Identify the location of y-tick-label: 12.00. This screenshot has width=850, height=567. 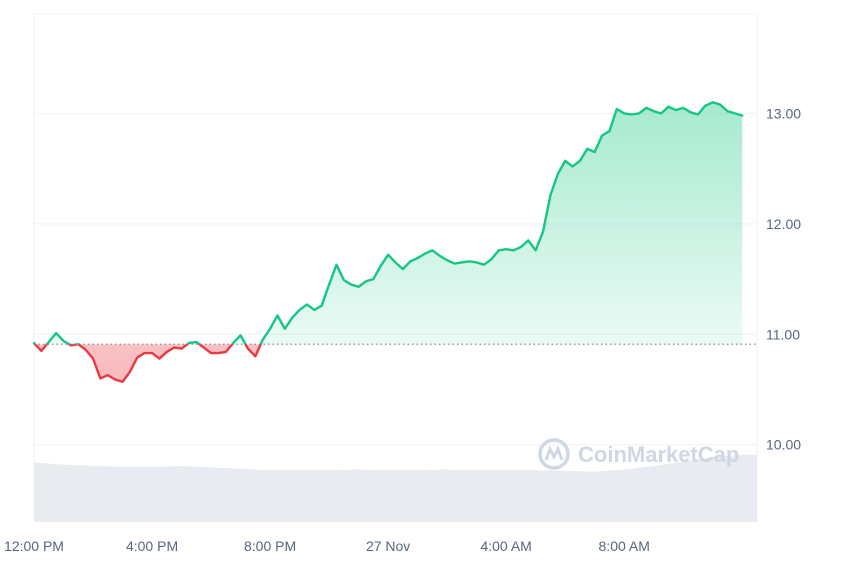
(783, 224).